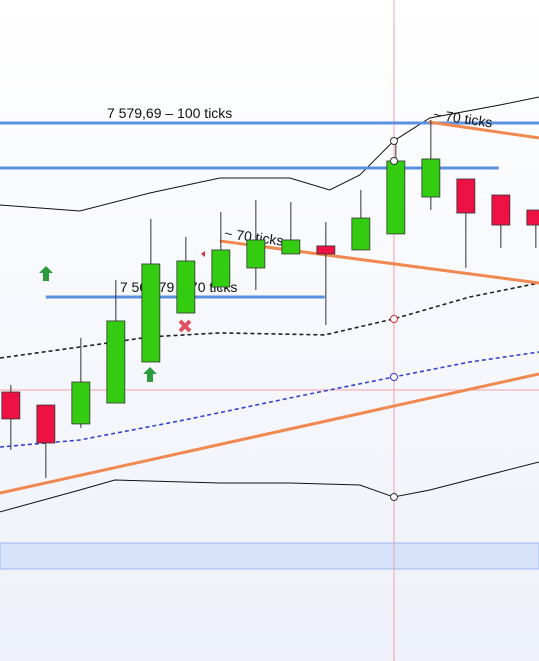 The width and height of the screenshot is (539, 661). What do you see at coordinates (269, 556) in the screenshot?
I see `time-band` at bounding box center [269, 556].